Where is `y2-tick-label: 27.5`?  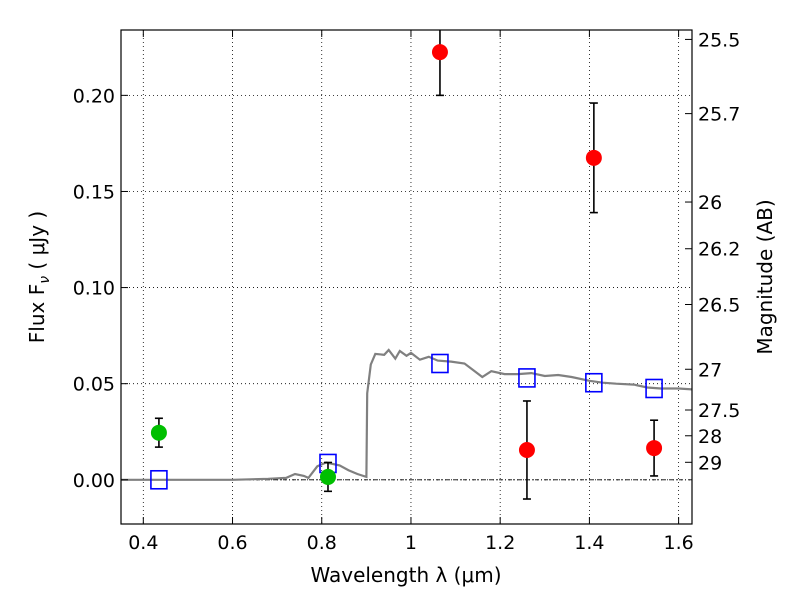 y2-tick-label: 27.5 is located at coordinates (719, 411).